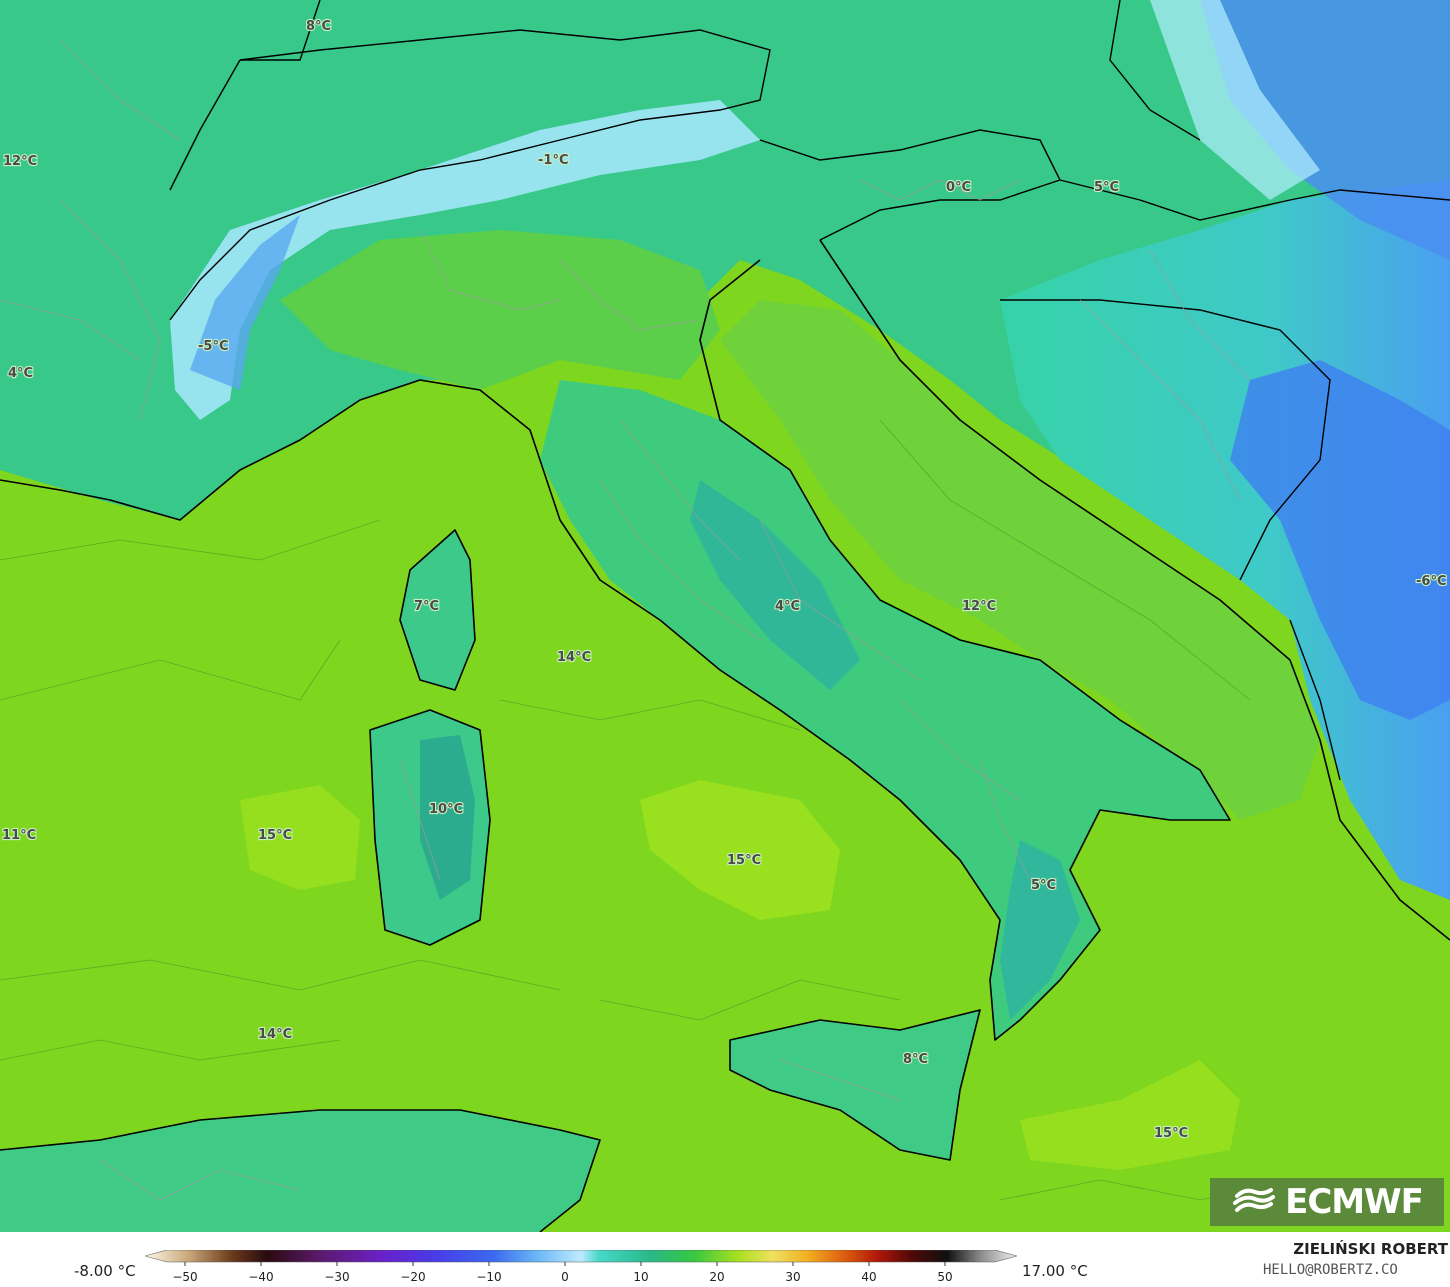  I want to click on ecmwf-logo: ECMWF, so click(1327, 1202).